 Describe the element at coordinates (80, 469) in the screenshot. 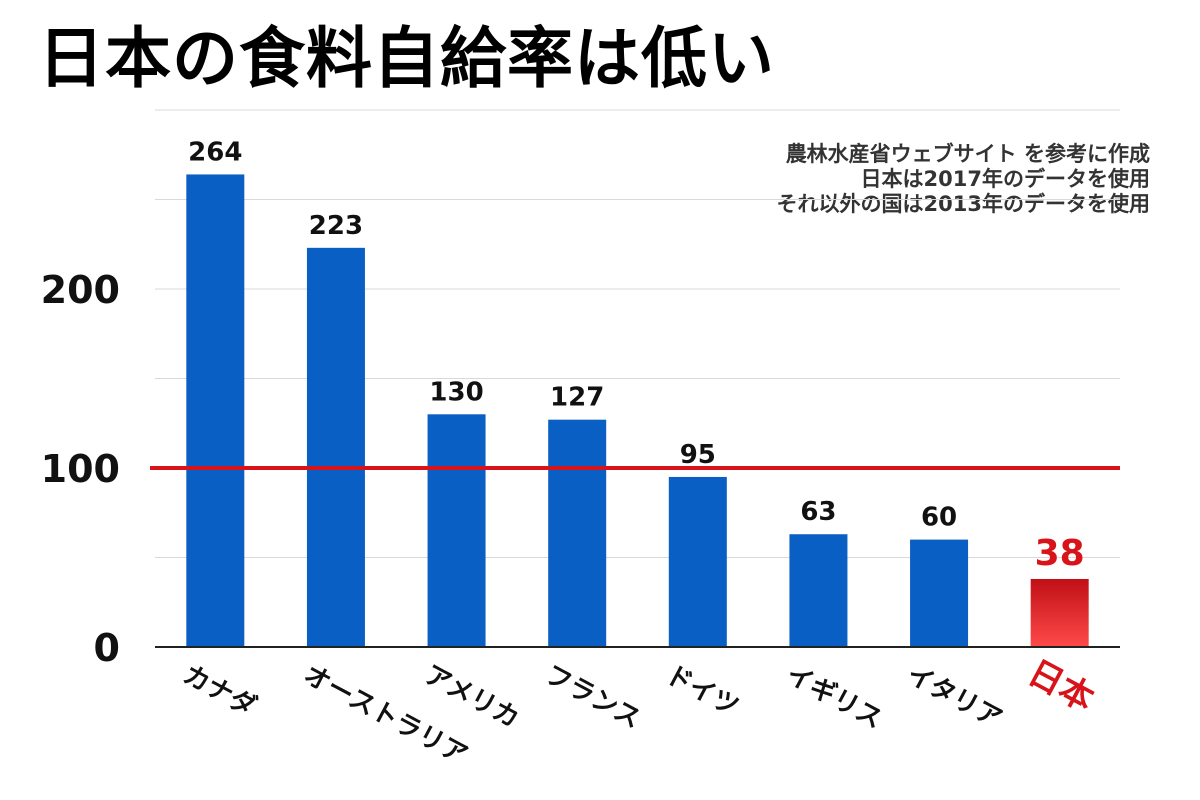

I see `y-tick-label: 100` at that location.